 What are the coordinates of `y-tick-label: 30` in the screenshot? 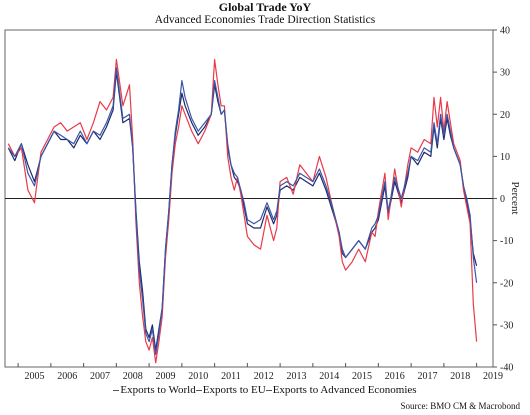 It's located at (505, 73).